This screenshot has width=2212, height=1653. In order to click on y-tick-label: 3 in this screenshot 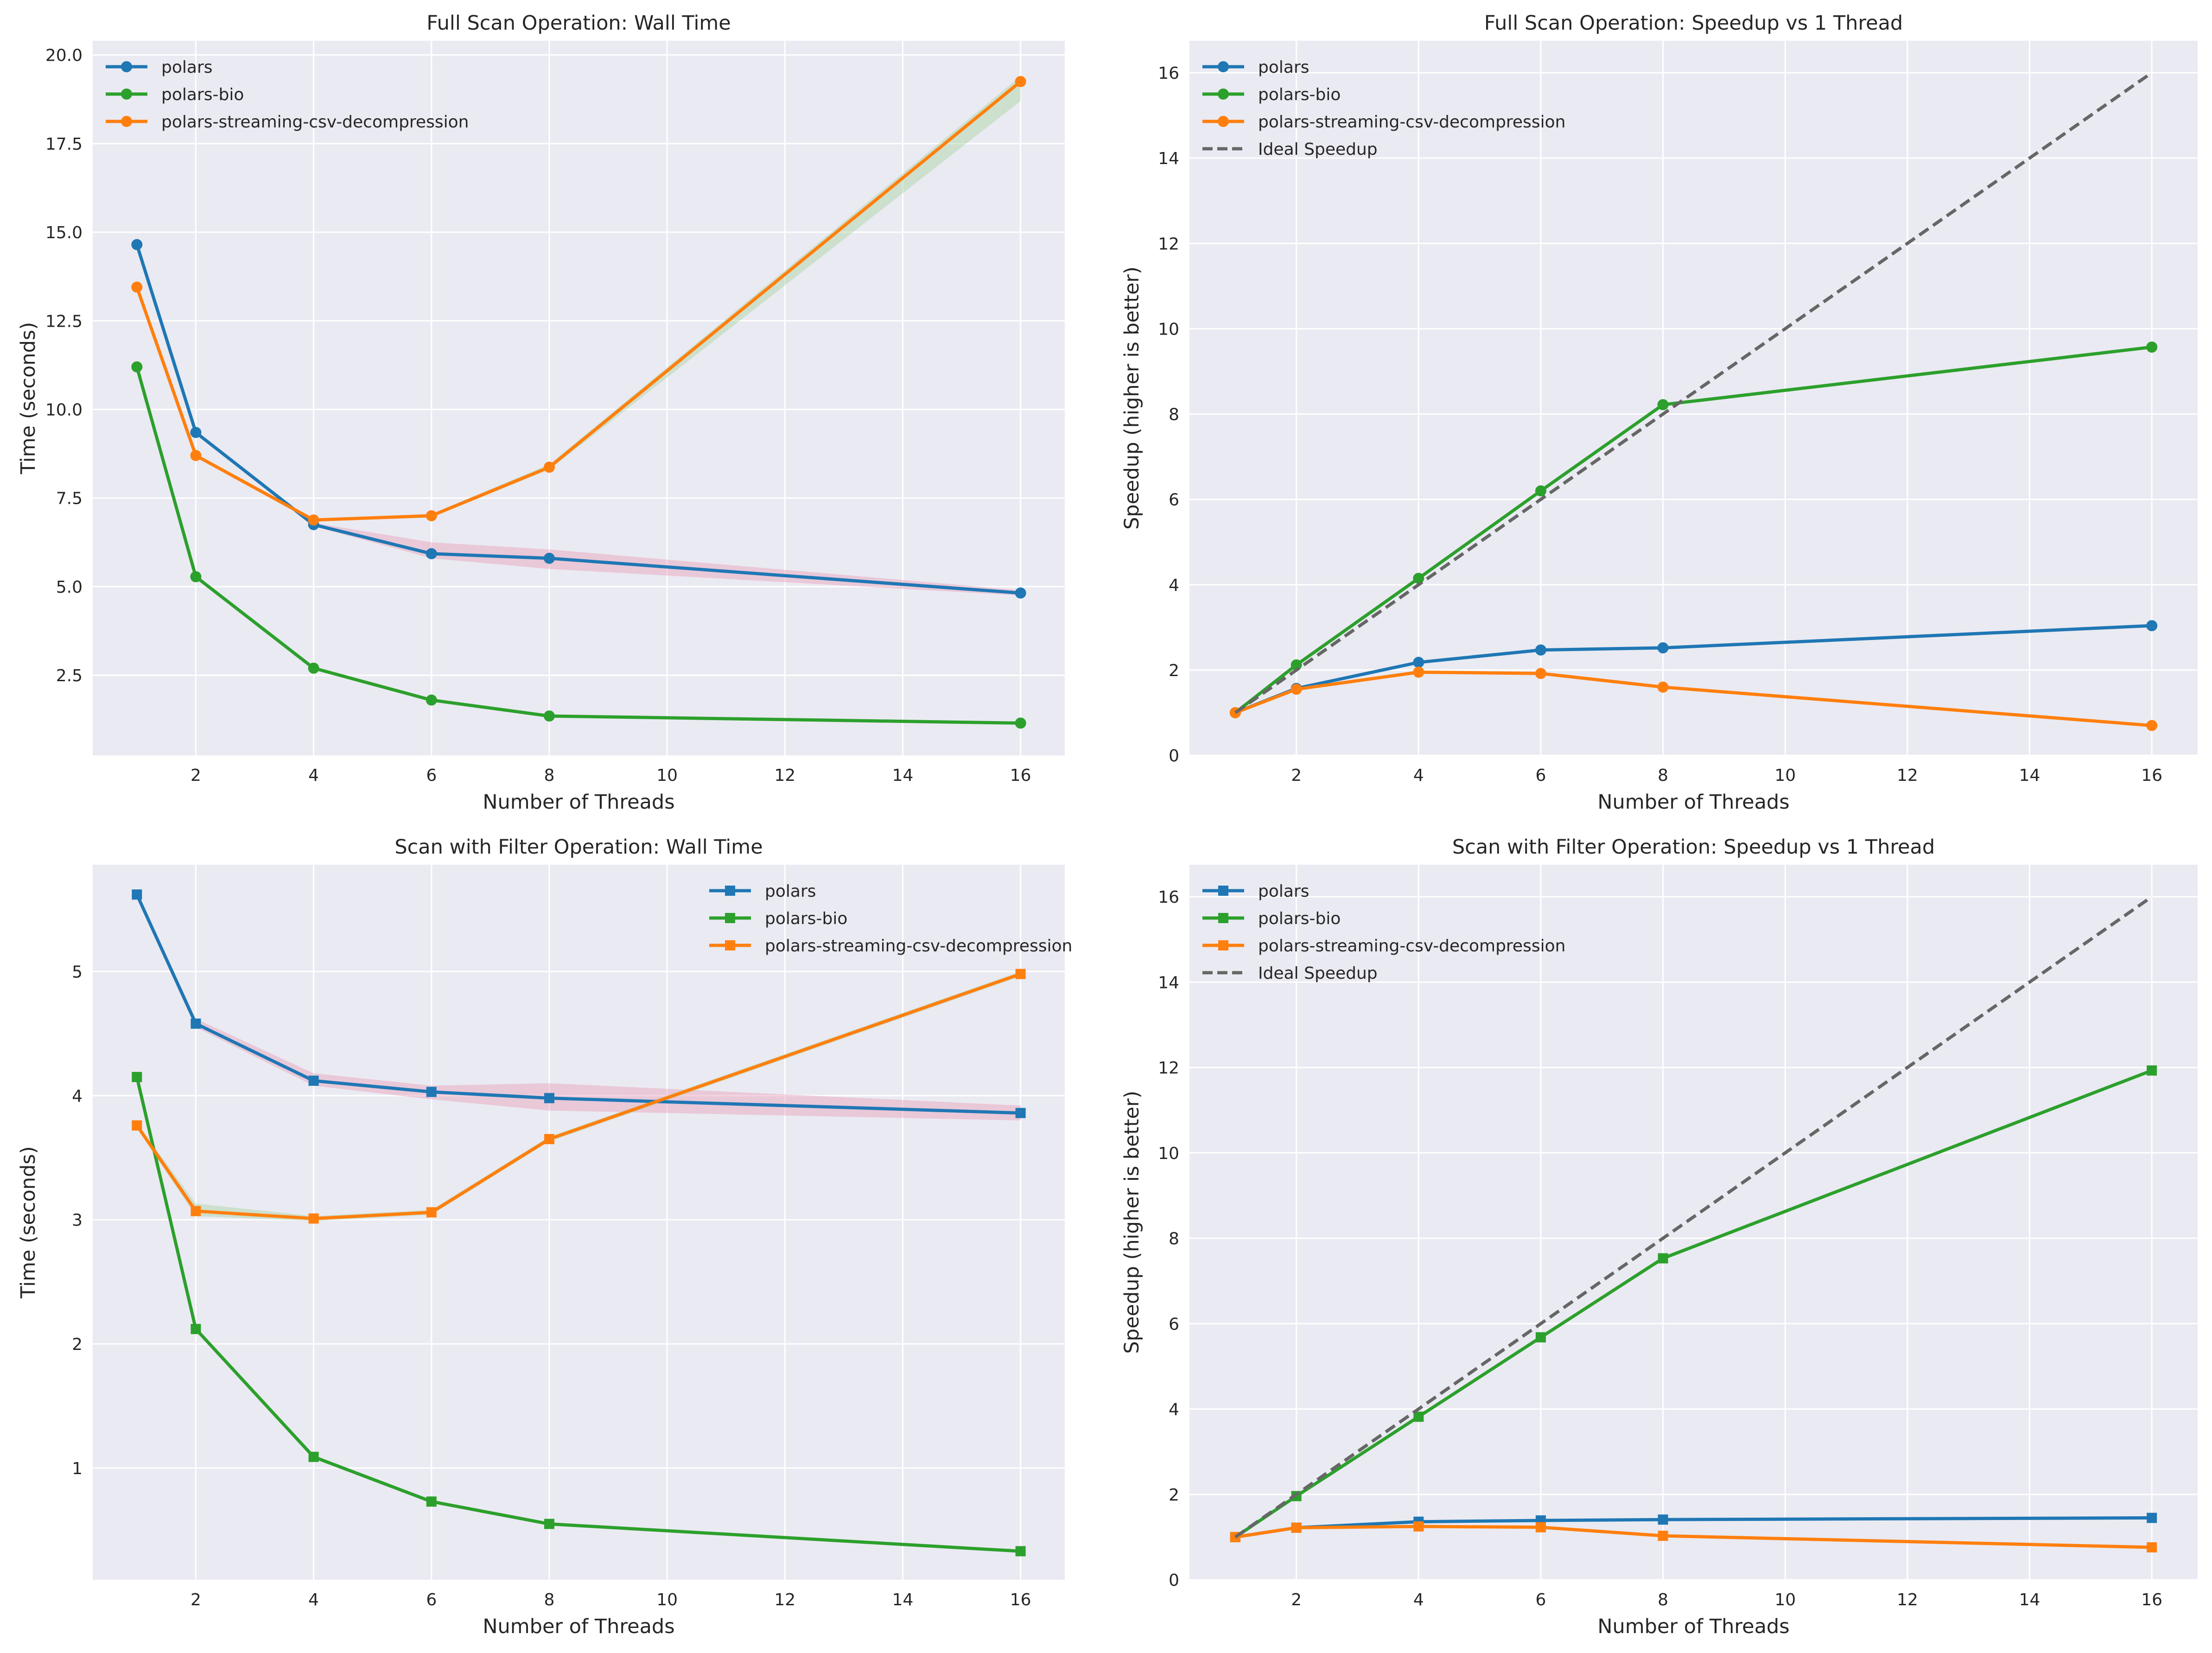, I will do `click(77, 1221)`.